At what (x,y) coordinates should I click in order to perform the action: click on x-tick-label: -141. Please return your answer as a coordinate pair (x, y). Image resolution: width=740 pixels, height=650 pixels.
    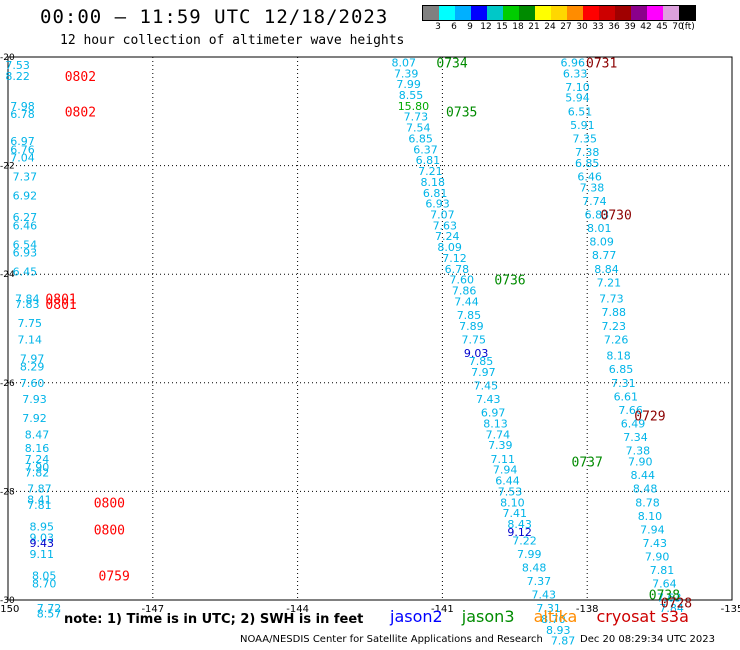
    Looking at the image, I should click on (442, 609).